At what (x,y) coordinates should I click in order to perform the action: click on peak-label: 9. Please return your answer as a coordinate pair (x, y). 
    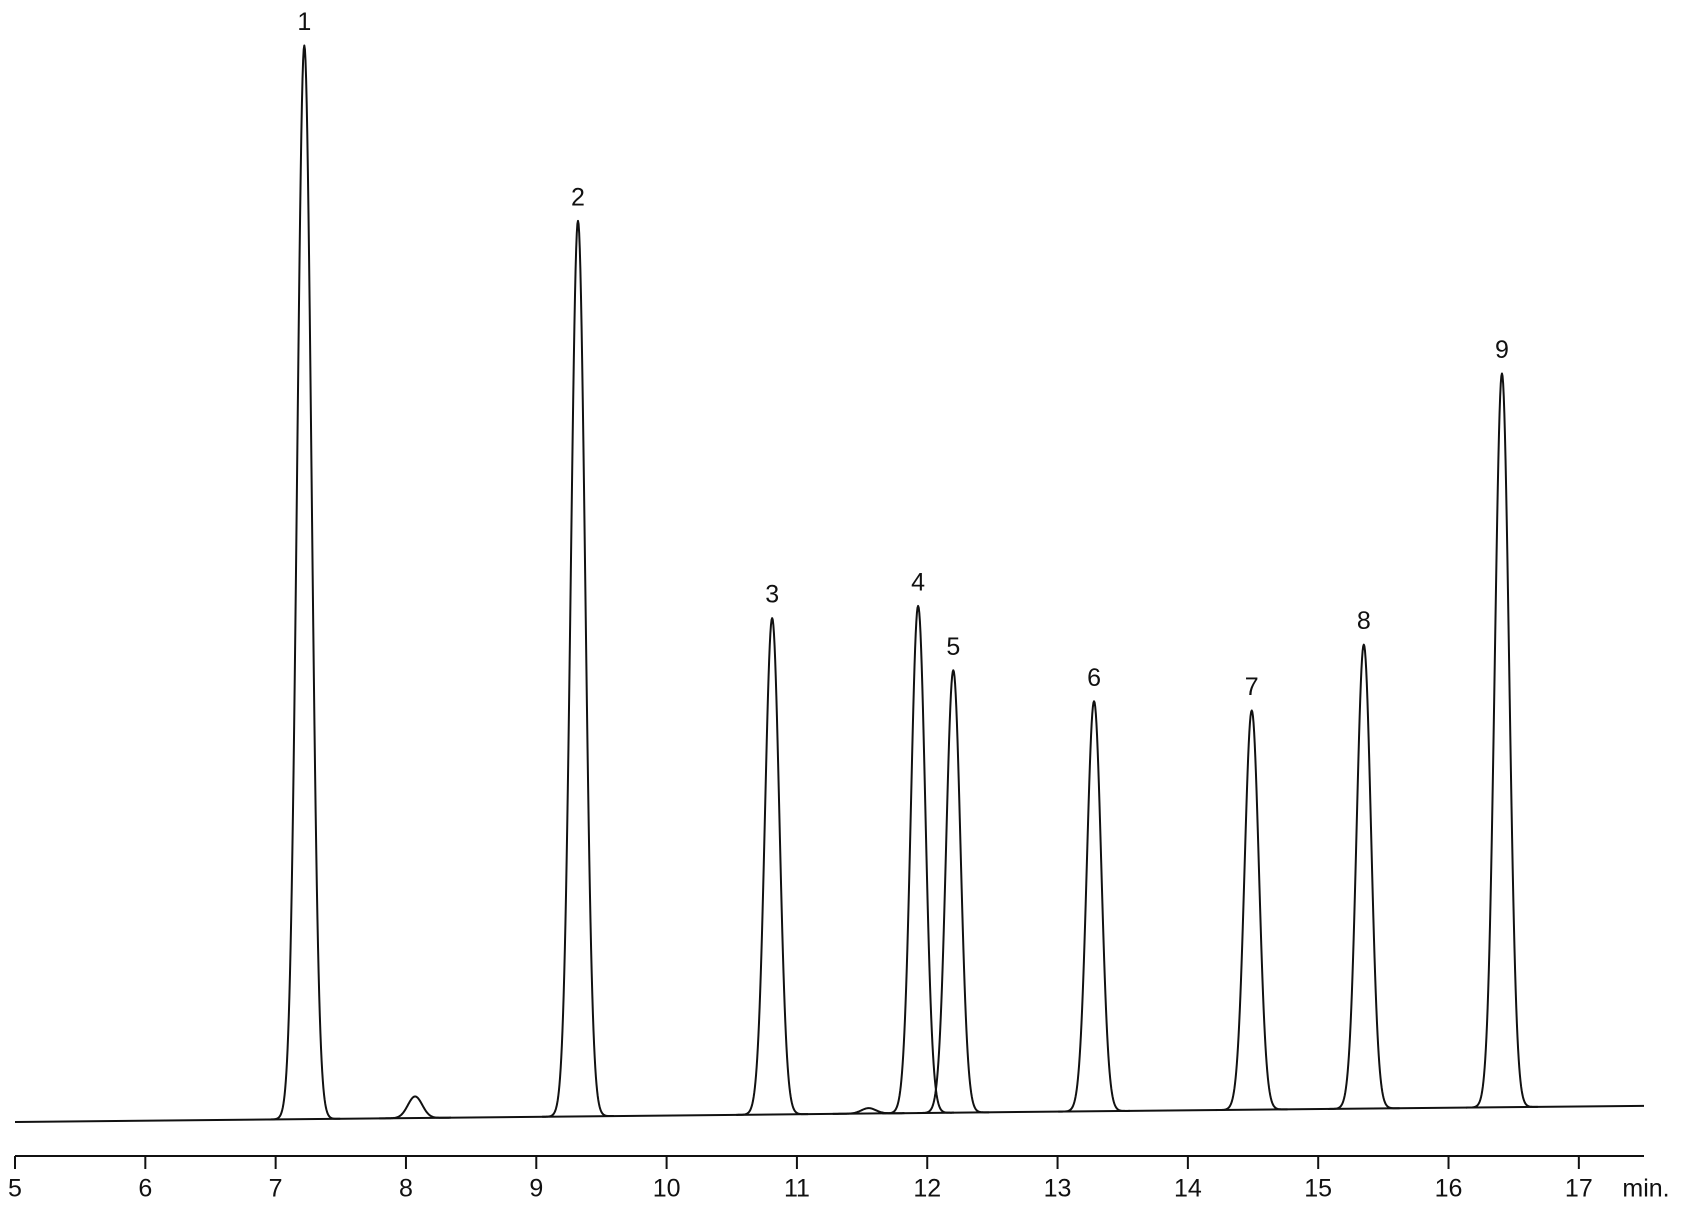
    Looking at the image, I should click on (1502, 350).